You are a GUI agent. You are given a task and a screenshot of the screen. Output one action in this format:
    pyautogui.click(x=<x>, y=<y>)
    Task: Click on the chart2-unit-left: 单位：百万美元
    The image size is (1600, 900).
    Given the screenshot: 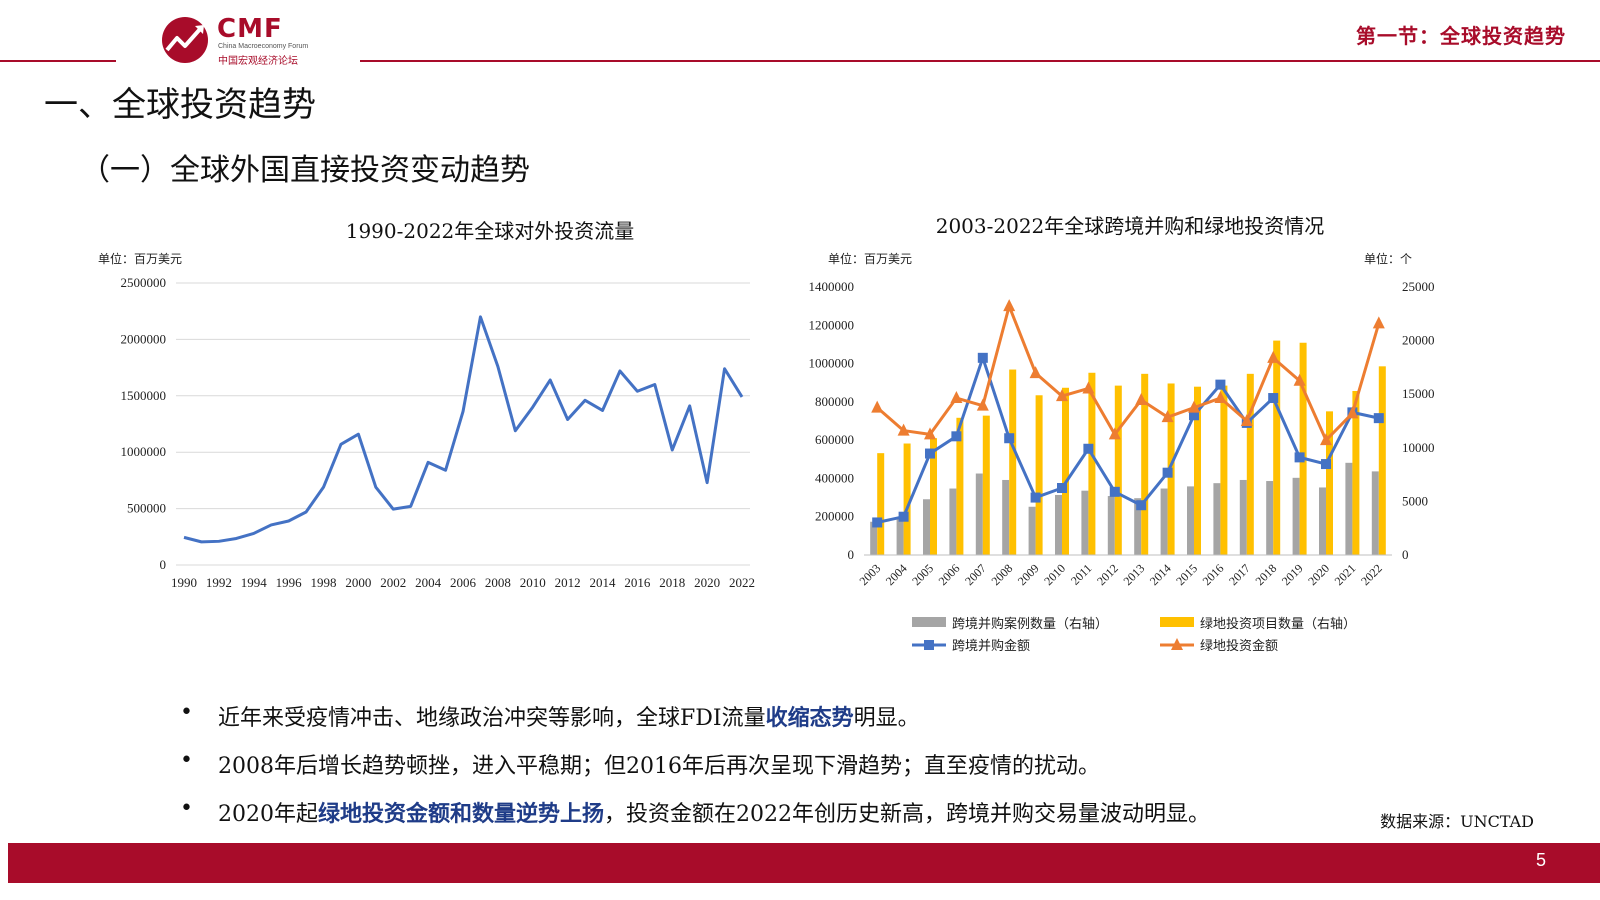 What is the action you would take?
    pyautogui.click(x=870, y=259)
    